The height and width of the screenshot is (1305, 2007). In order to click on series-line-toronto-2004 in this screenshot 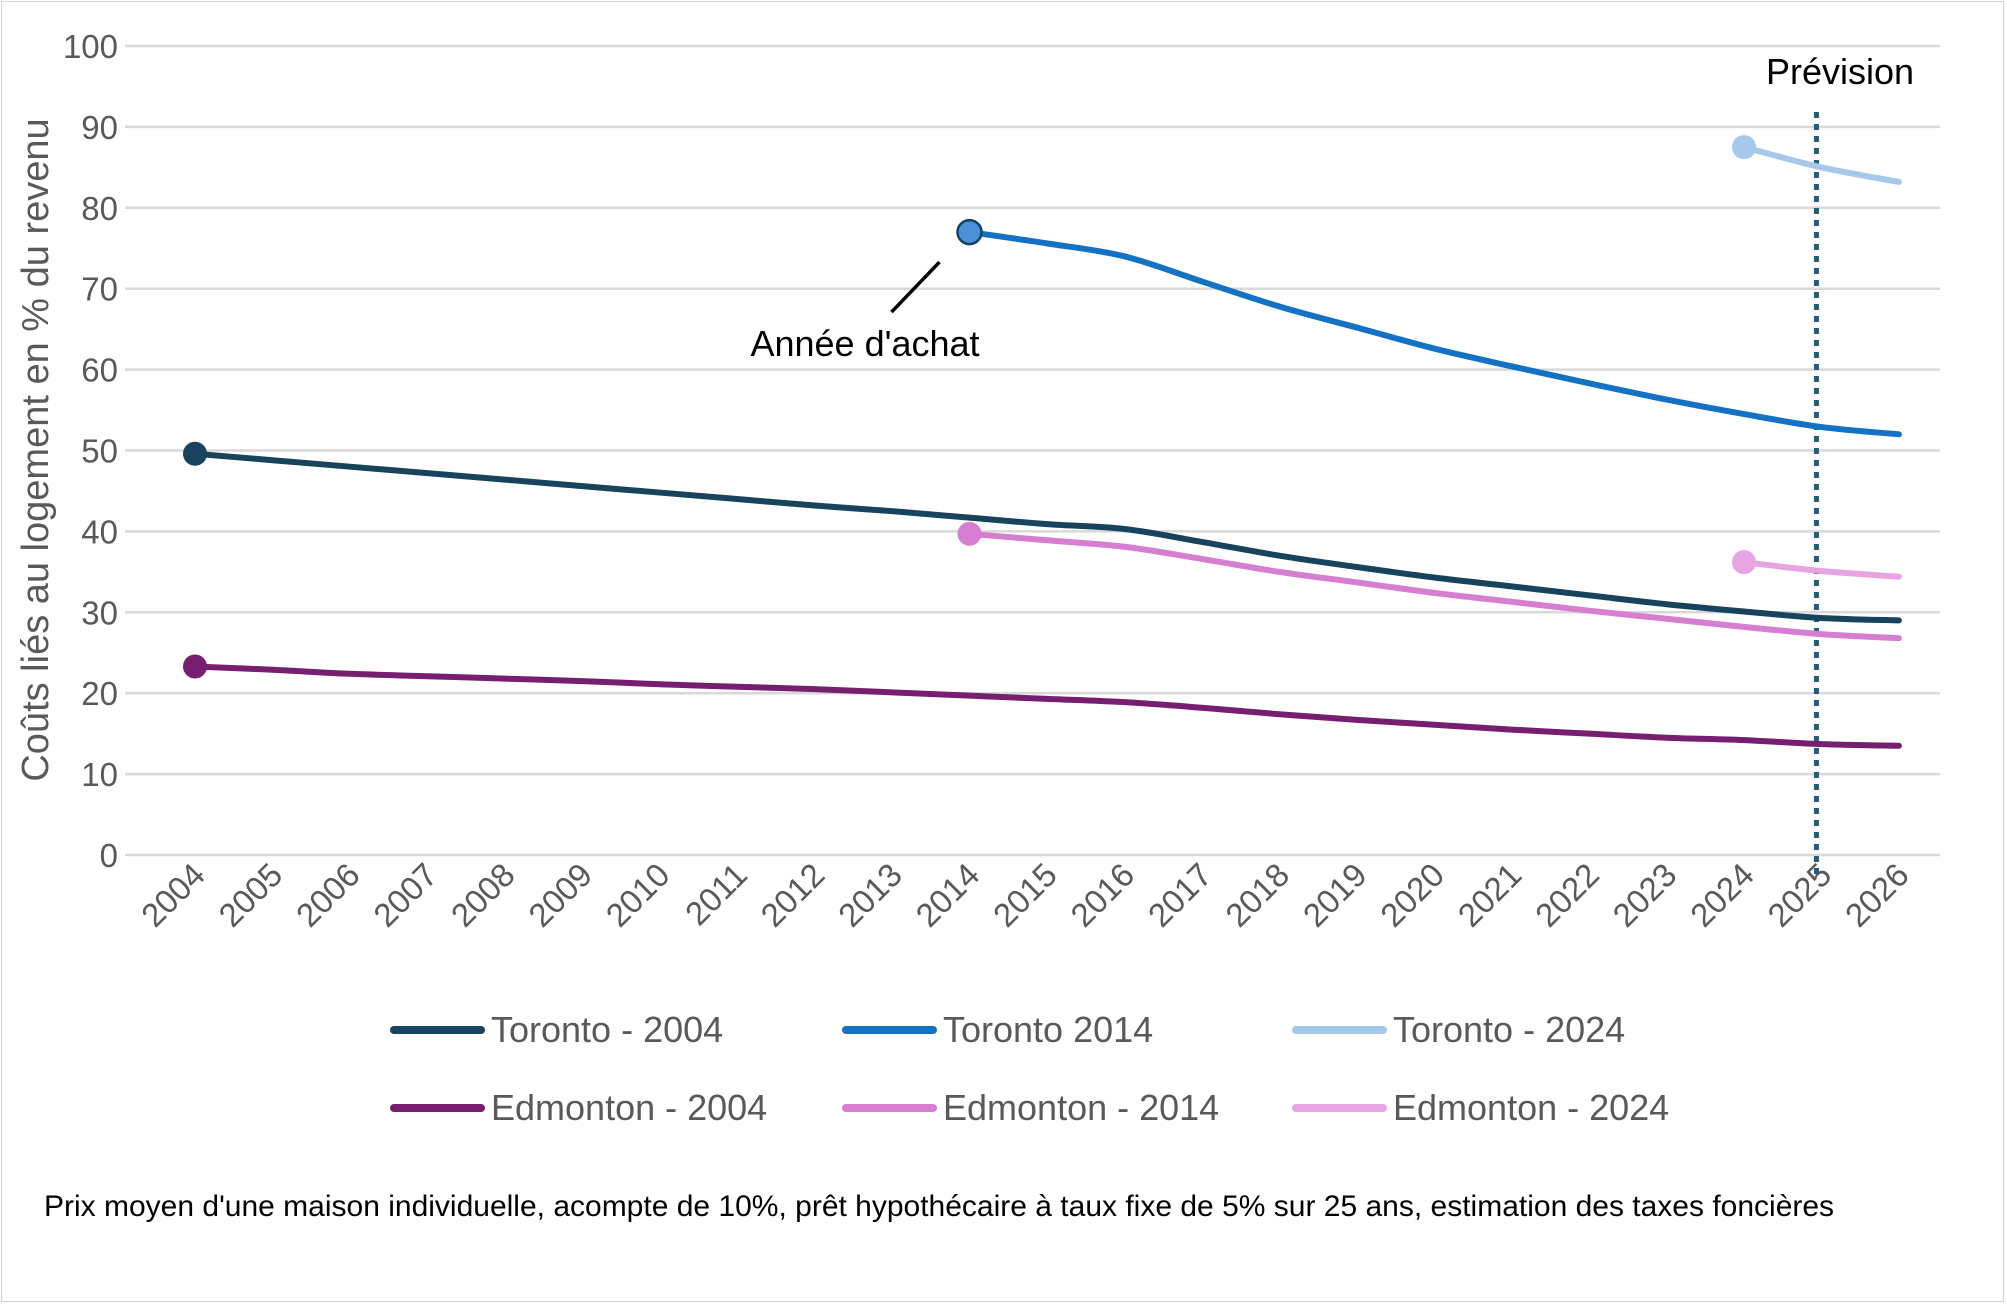, I will do `click(1047, 537)`.